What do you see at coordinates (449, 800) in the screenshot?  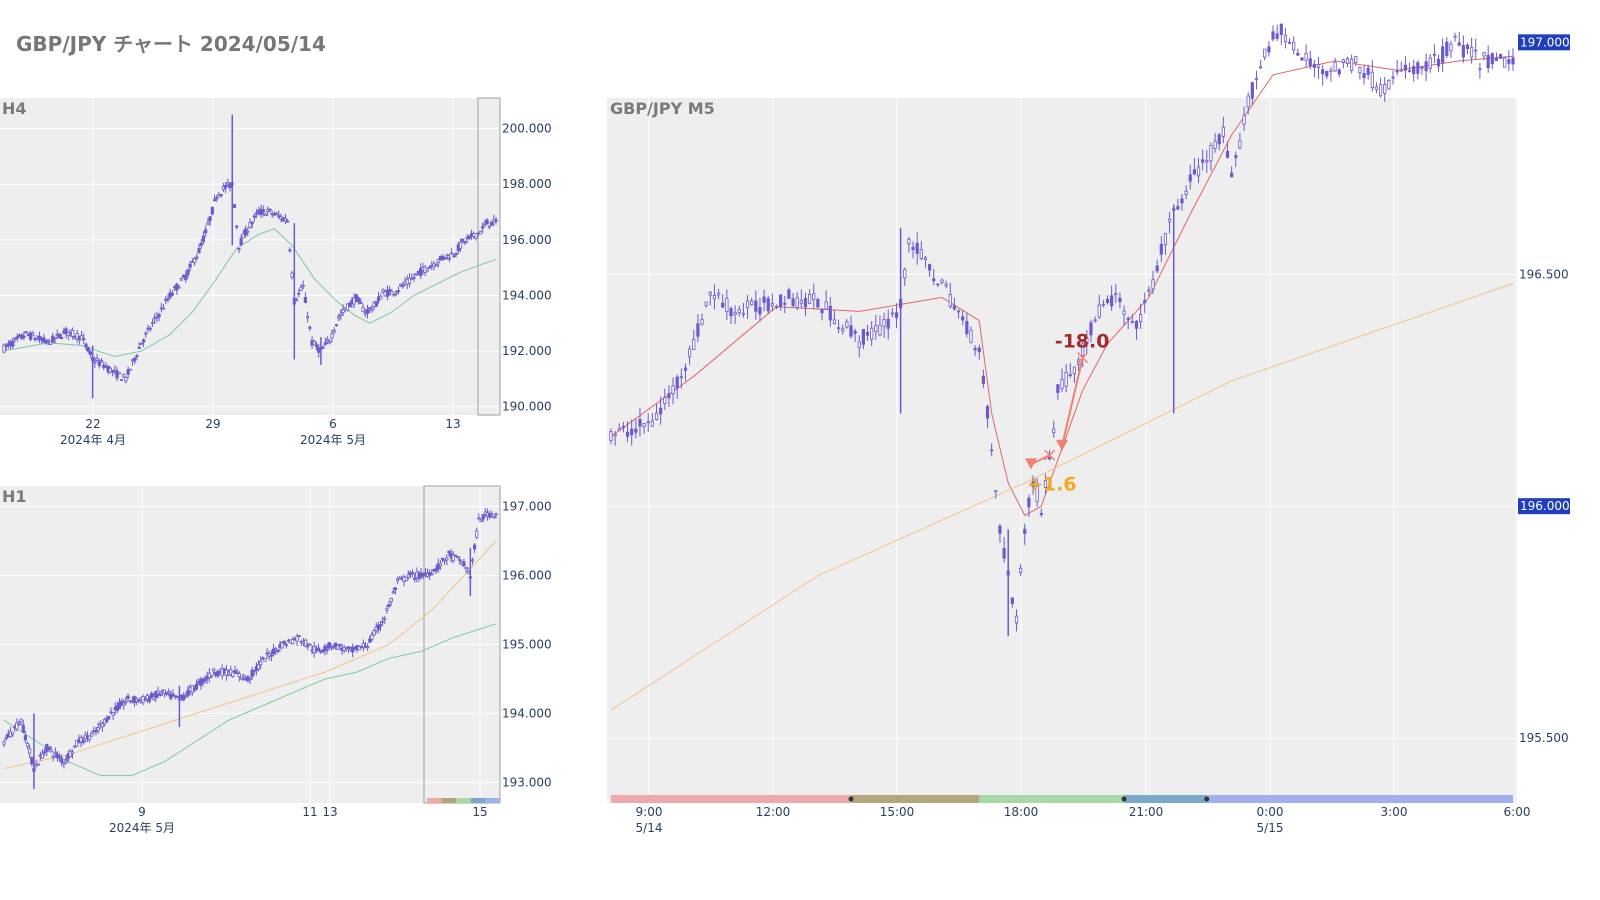 I see `session-bar` at bounding box center [449, 800].